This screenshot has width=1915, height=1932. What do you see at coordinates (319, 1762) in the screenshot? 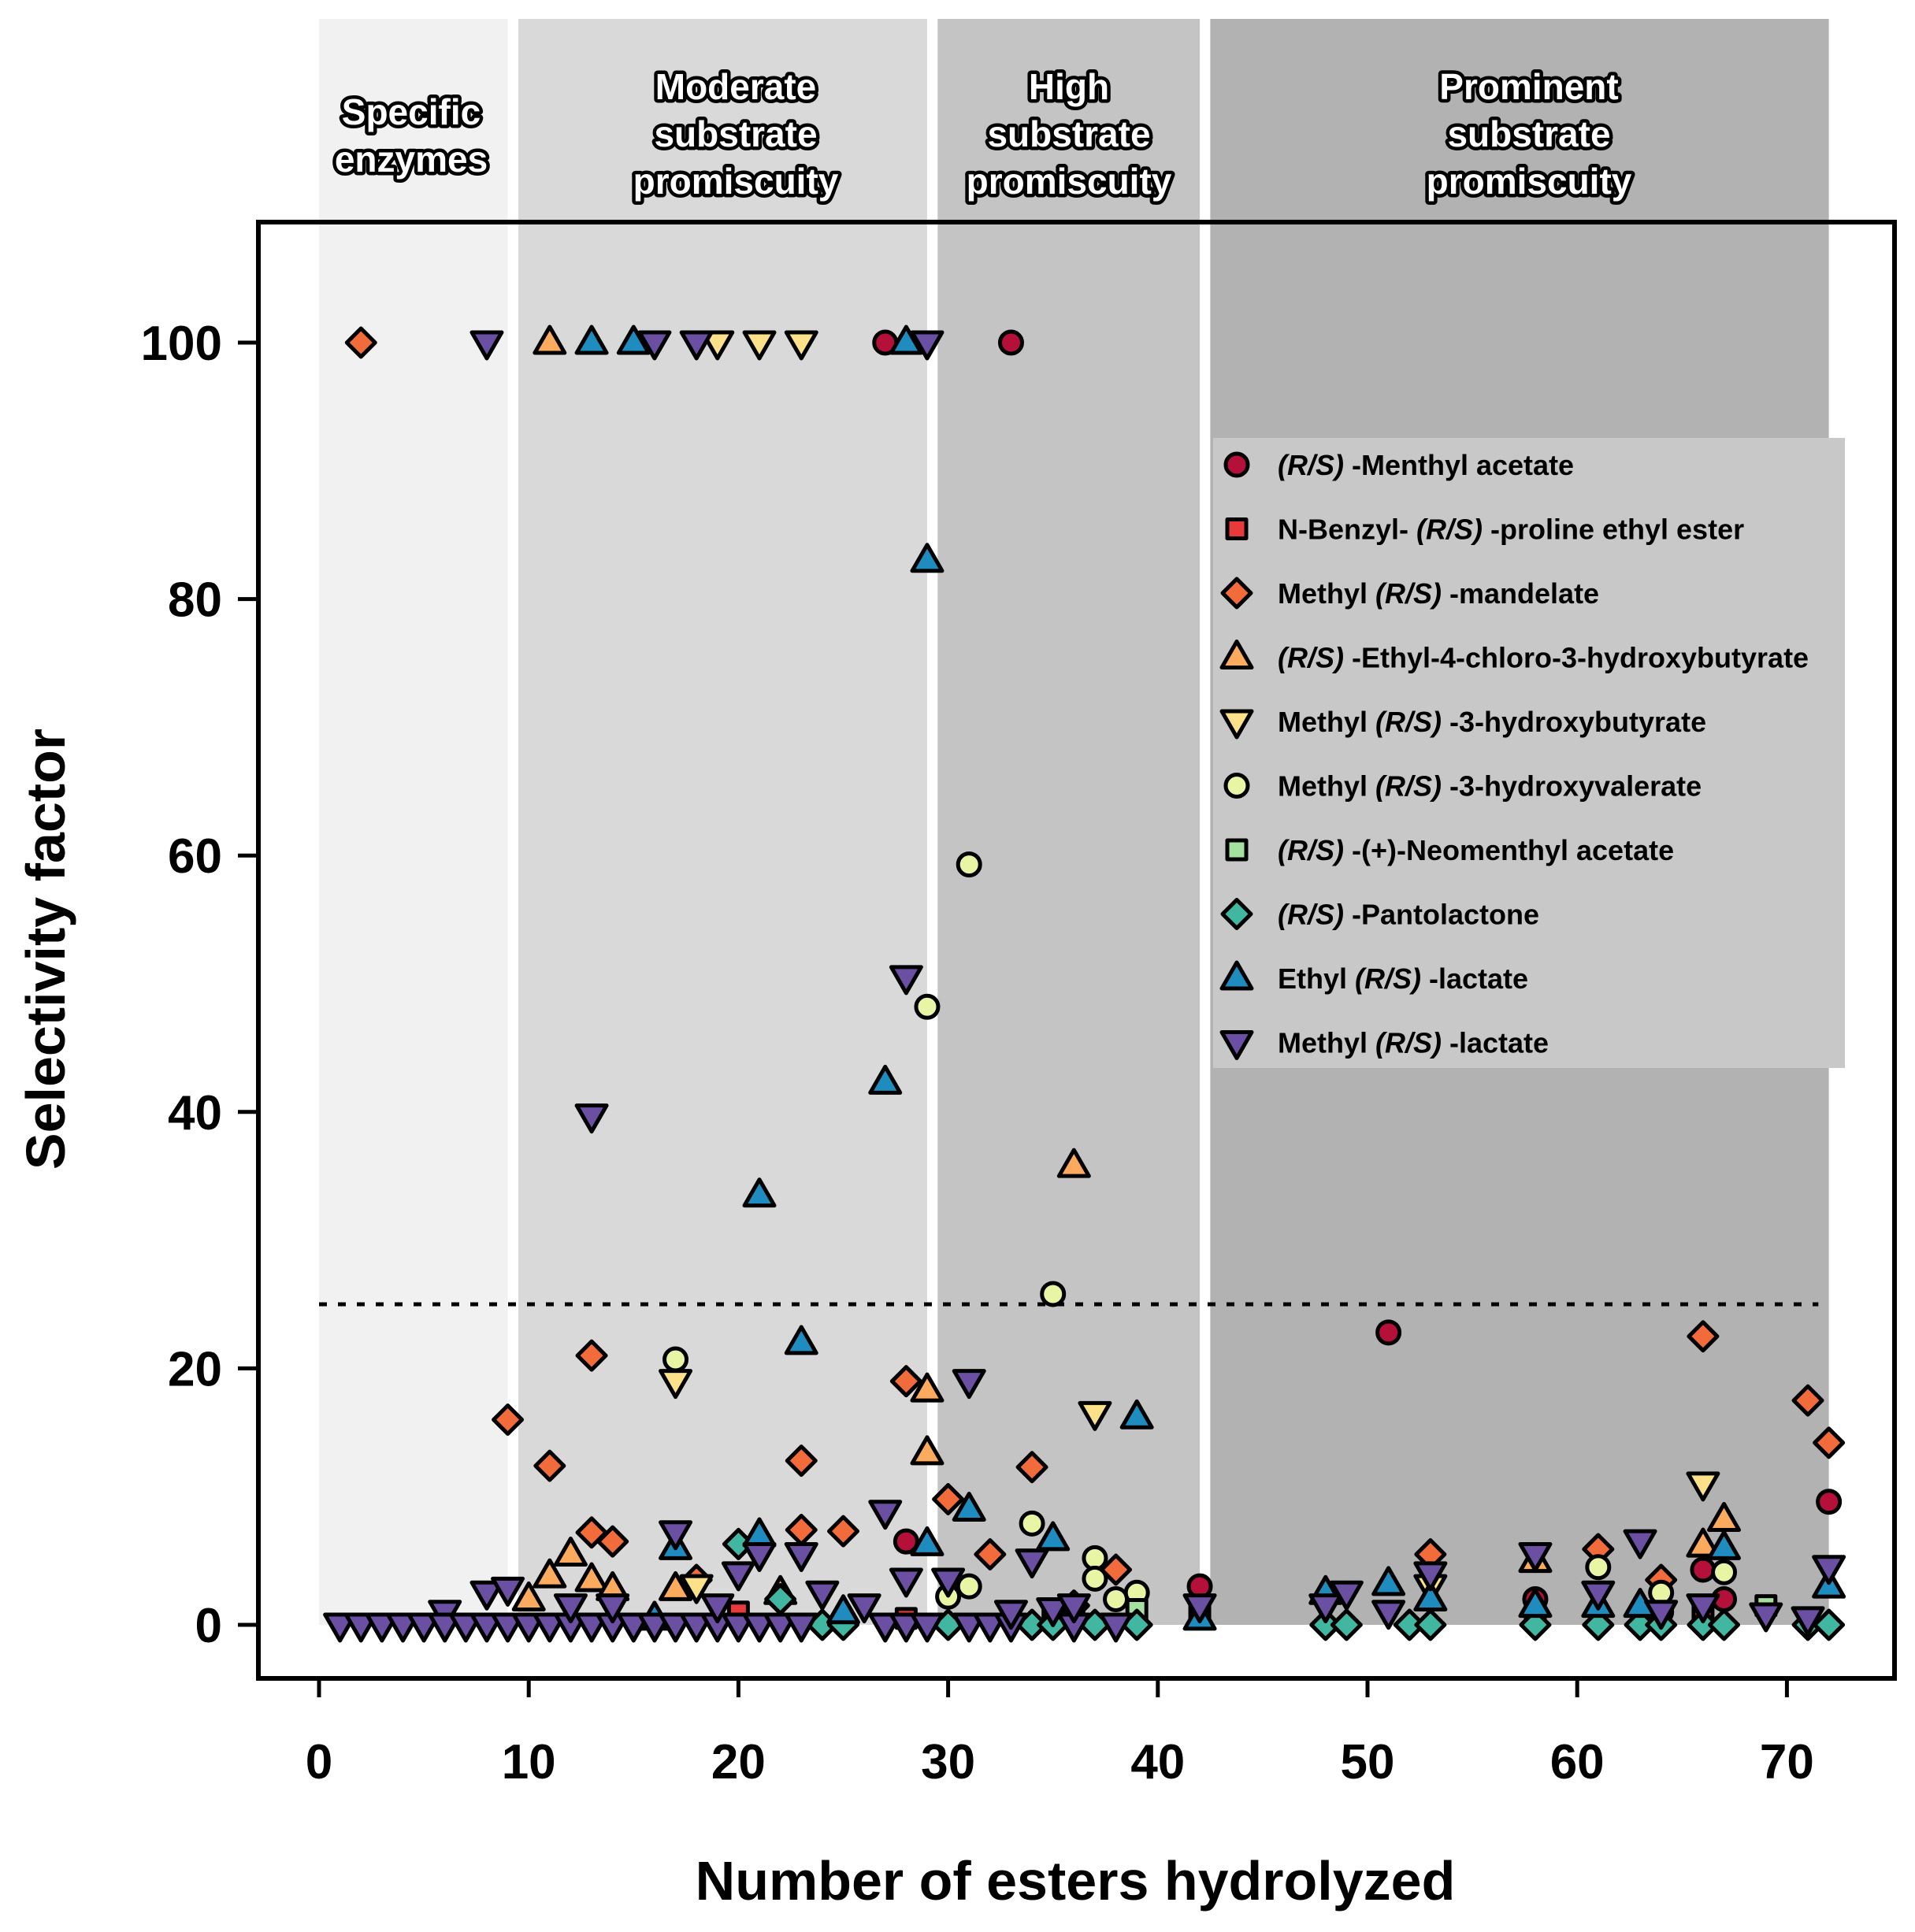
I see `x-tick-label: 0` at bounding box center [319, 1762].